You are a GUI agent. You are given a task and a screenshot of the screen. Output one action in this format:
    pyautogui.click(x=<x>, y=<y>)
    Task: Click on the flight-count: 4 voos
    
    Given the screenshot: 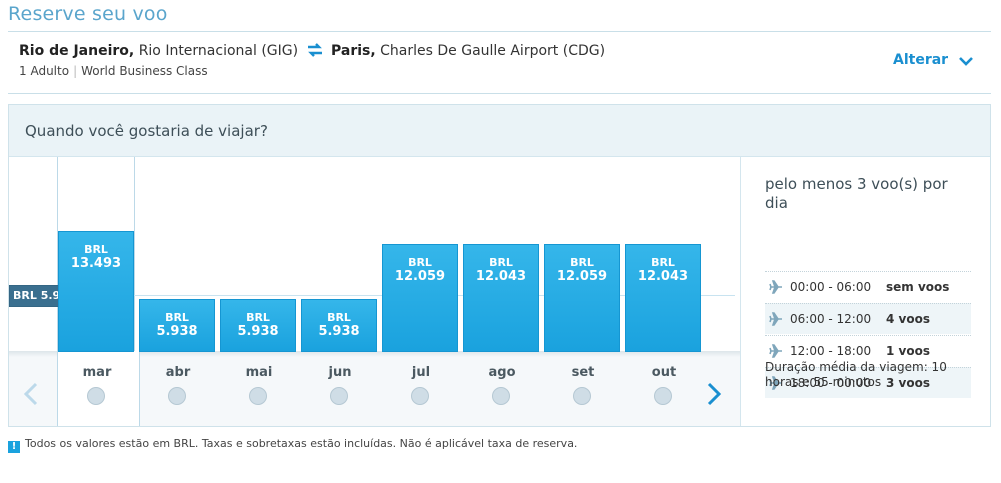 What is the action you would take?
    pyautogui.click(x=908, y=319)
    